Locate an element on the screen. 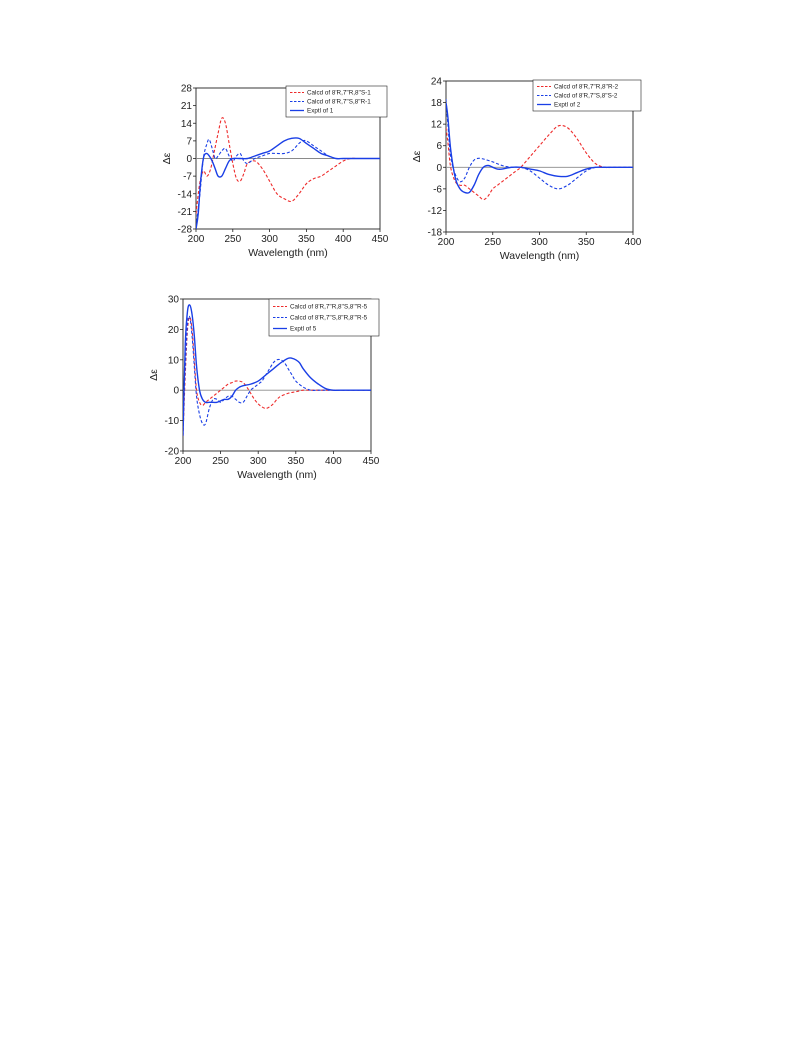  legend-box is located at coordinates (324, 317).